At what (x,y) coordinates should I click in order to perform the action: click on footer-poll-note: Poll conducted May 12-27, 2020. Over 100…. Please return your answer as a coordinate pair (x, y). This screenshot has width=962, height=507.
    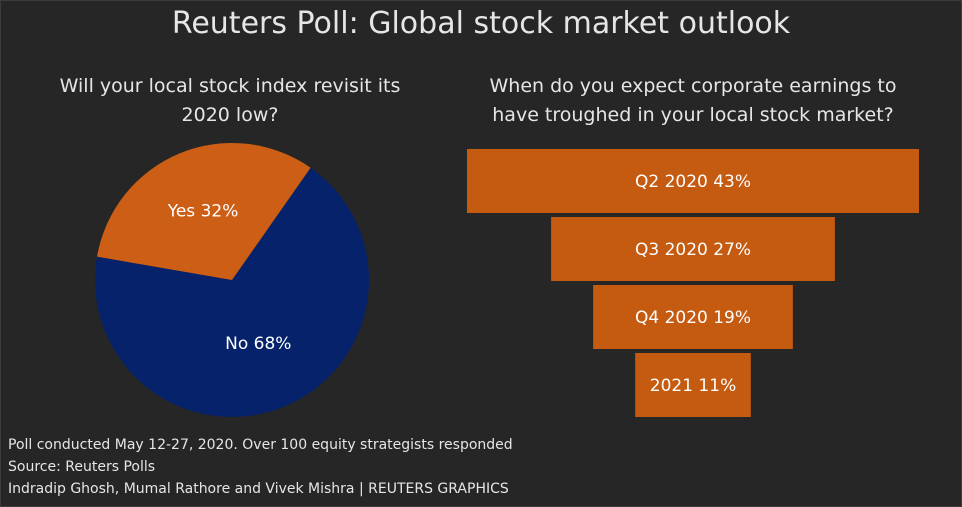
    Looking at the image, I should click on (260, 445).